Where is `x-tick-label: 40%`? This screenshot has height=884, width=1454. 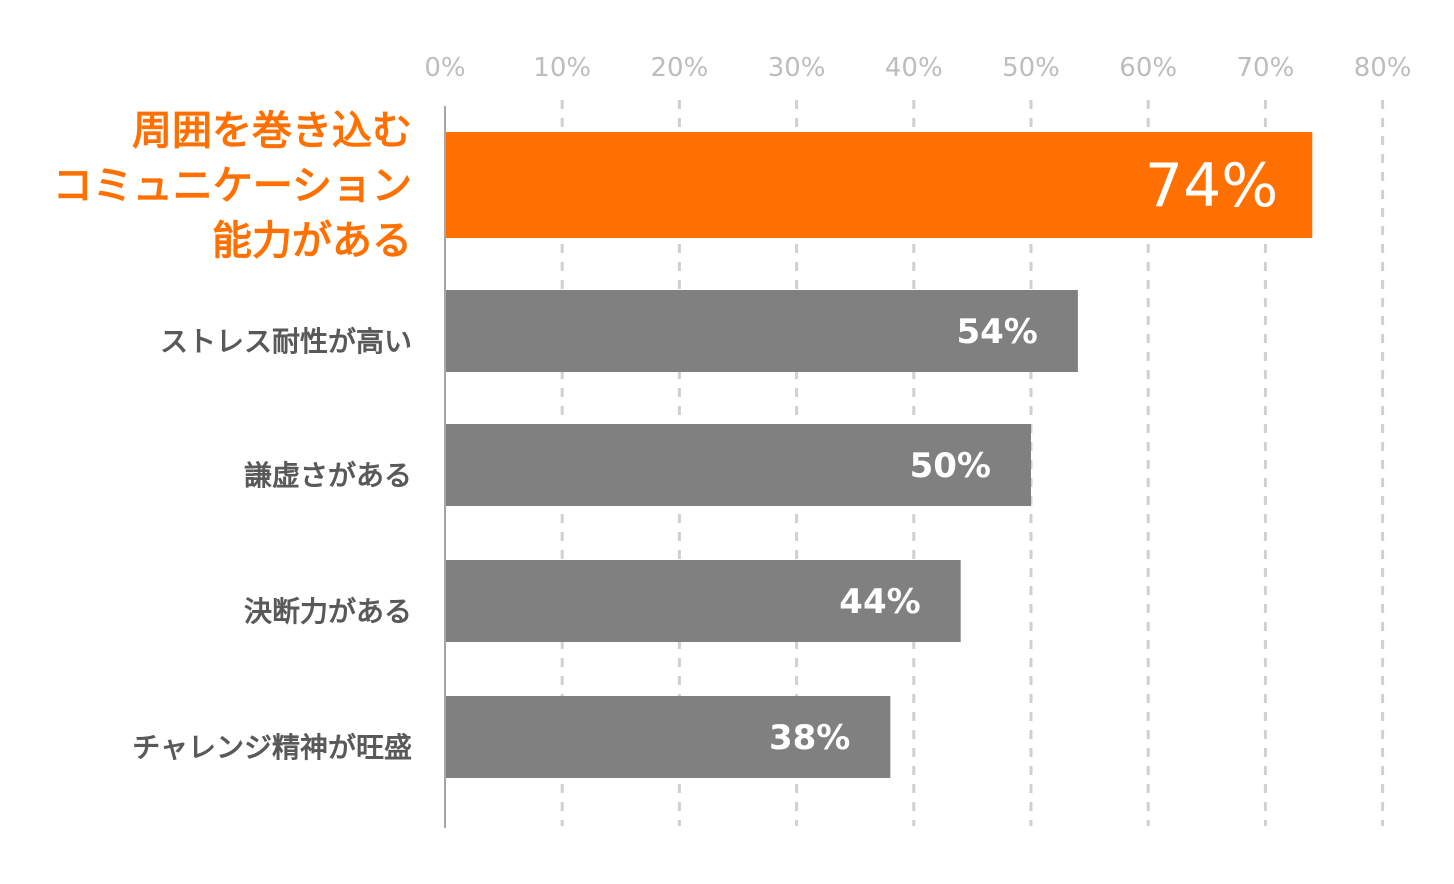 x-tick-label: 40% is located at coordinates (914, 68).